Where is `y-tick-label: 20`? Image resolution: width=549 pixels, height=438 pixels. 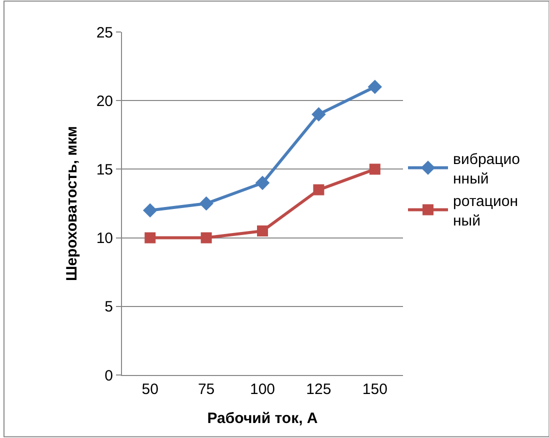 y-tick-label: 20 is located at coordinates (104, 101).